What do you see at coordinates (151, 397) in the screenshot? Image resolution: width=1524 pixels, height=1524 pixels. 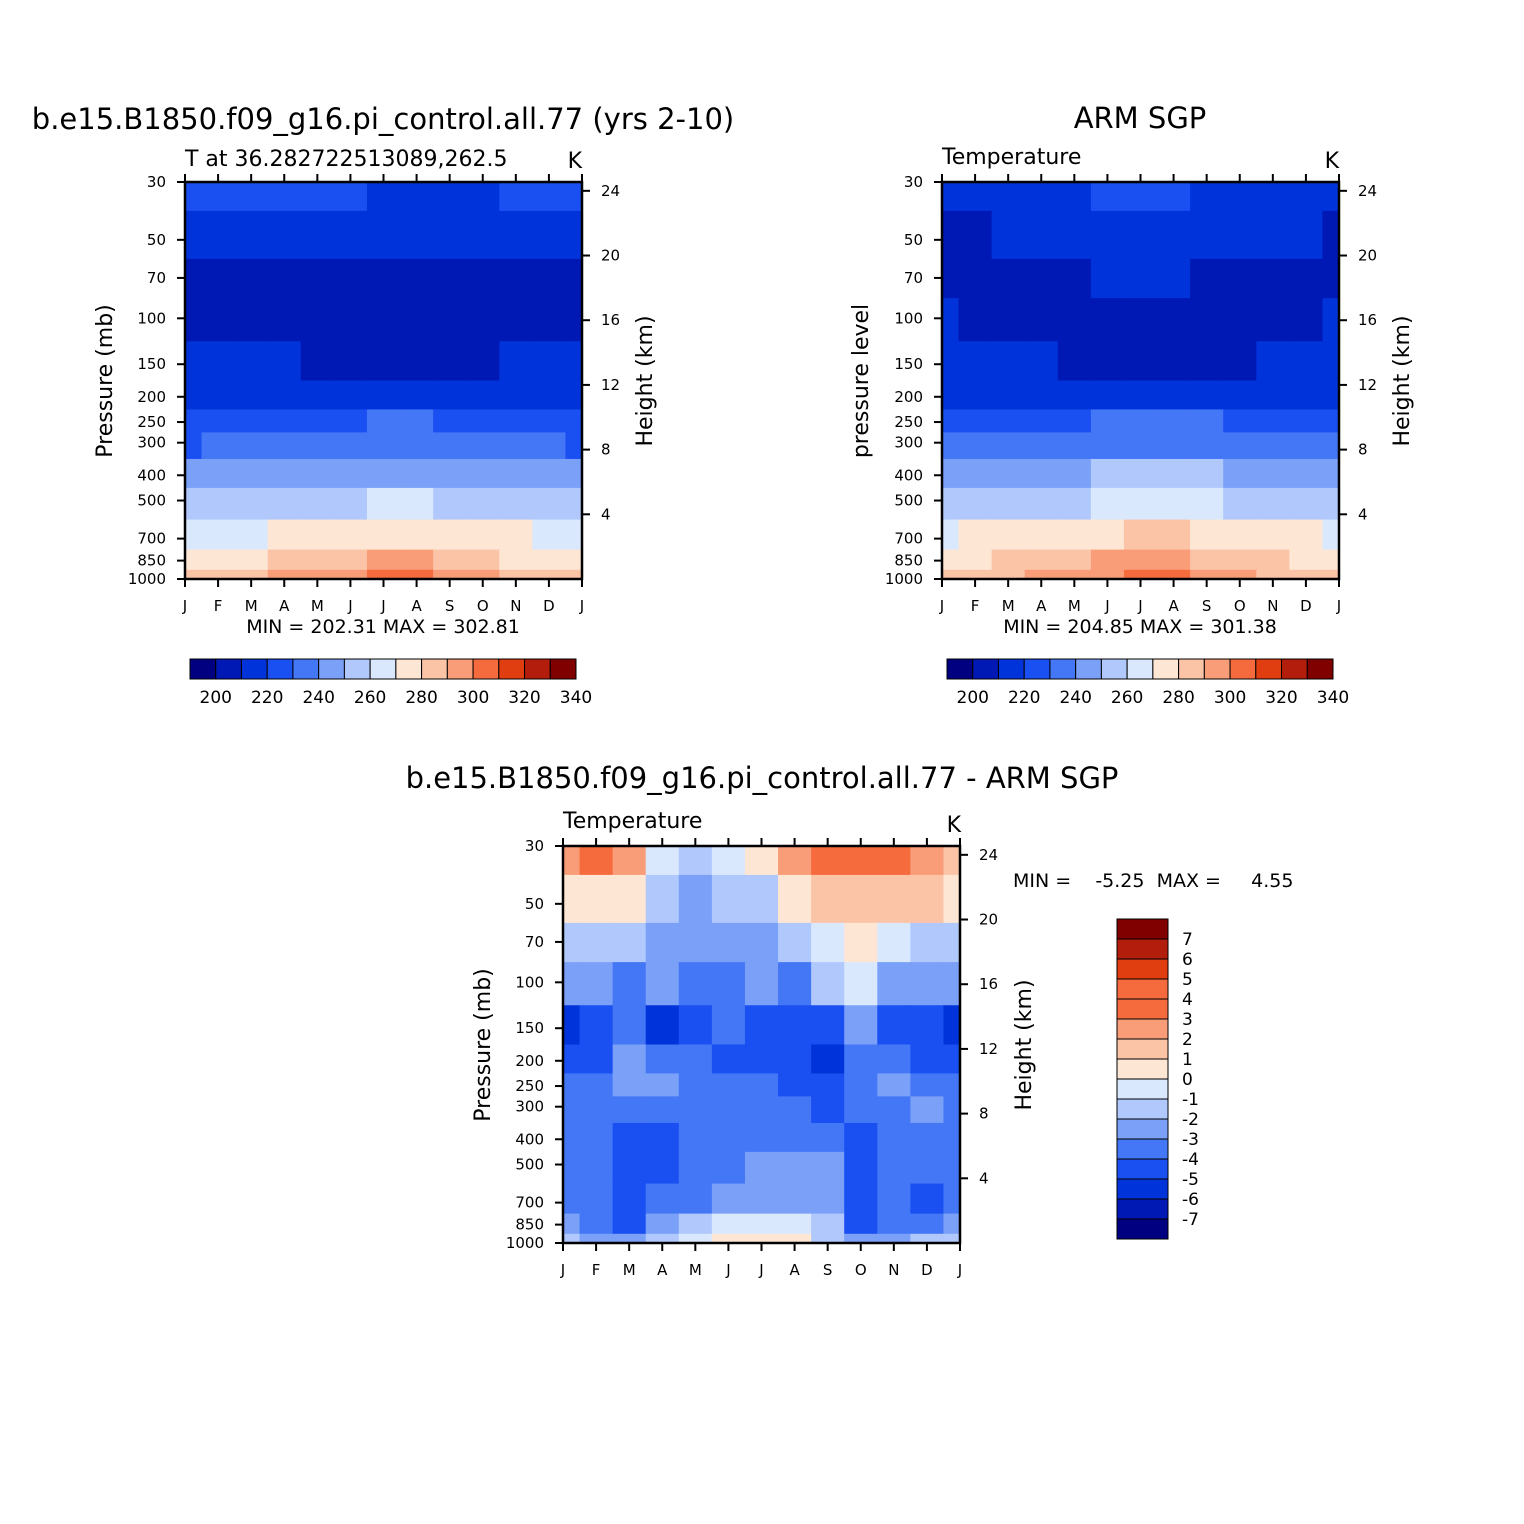 I see `y-tick-label: 200` at bounding box center [151, 397].